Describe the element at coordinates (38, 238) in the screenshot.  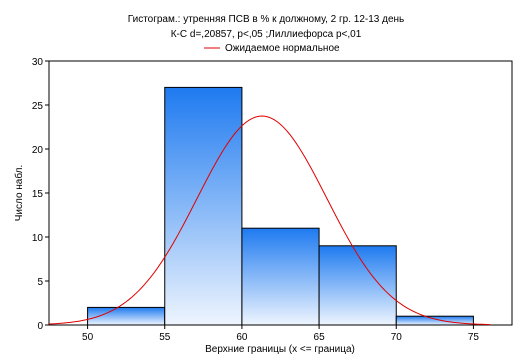
I see `y-tick-label: 10` at that location.